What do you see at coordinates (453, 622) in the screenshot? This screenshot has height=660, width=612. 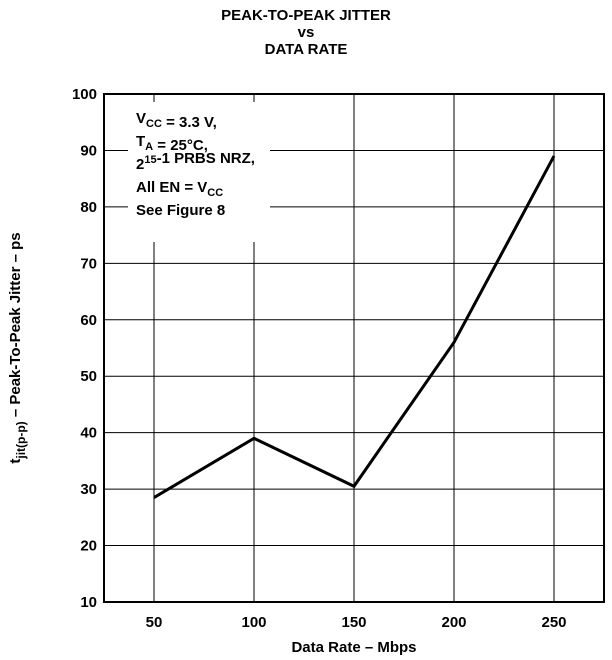 I see `x-tick-label-200: 200` at bounding box center [453, 622].